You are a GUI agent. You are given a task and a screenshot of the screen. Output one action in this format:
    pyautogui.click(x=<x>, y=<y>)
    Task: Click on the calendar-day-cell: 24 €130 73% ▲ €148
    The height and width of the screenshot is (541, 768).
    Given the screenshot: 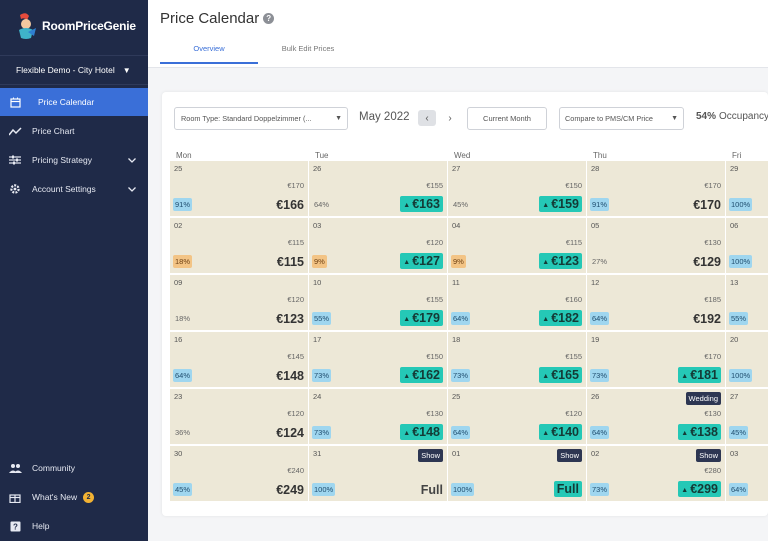 What is the action you would take?
    pyautogui.click(x=378, y=416)
    